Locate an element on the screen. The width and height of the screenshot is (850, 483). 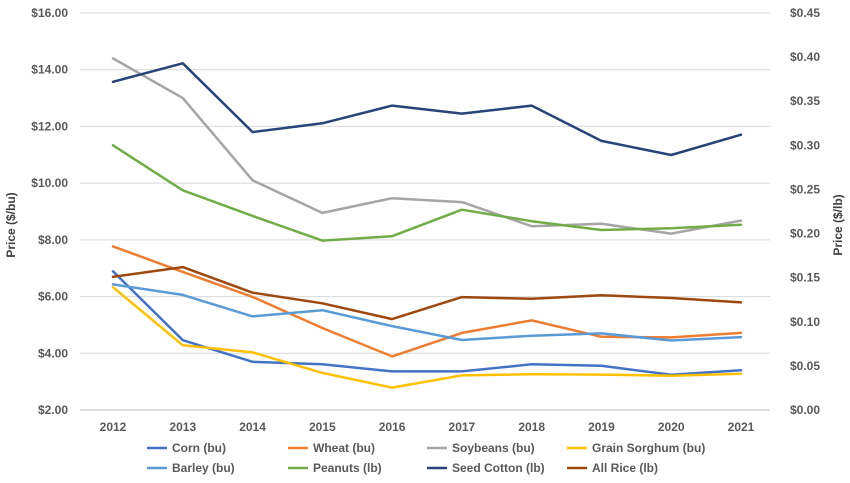
left-tick-label: $12.00 is located at coordinates (49, 126).